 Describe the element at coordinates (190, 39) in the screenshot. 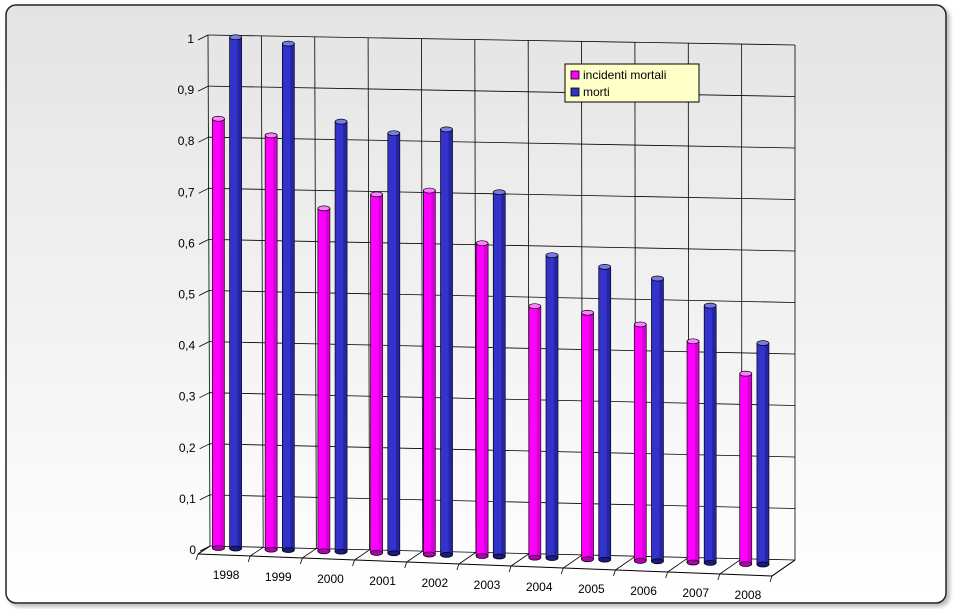

I see `y-tick-label: 1` at that location.